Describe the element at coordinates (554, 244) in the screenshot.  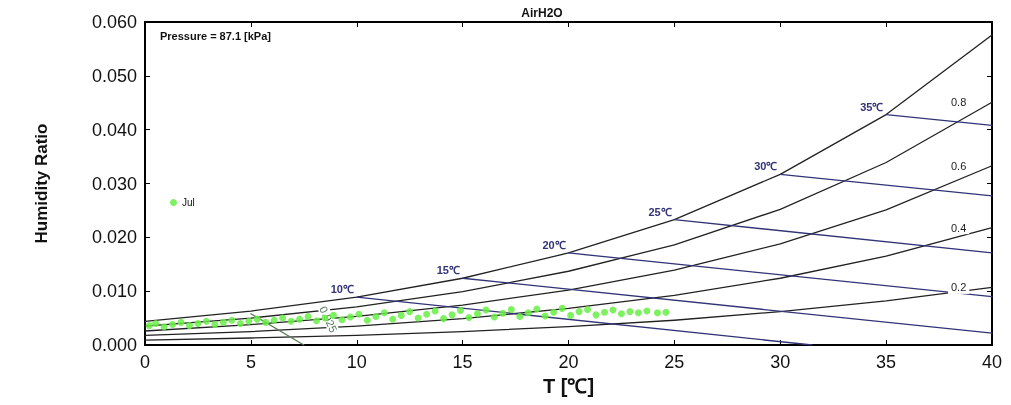
I see `series-label: 20℃` at that location.